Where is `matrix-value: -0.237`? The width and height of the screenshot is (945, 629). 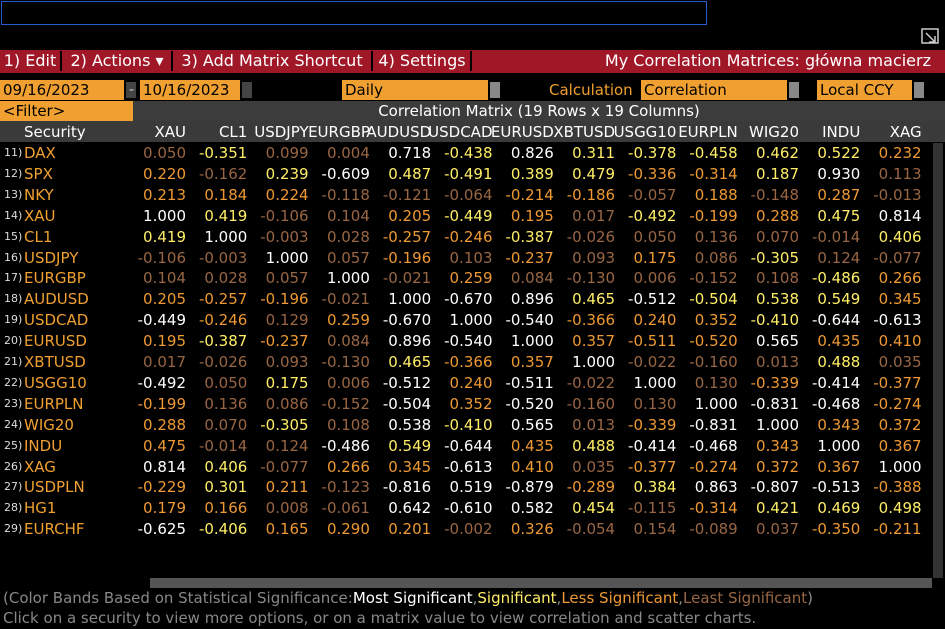 matrix-value: -0.237 is located at coordinates (529, 257).